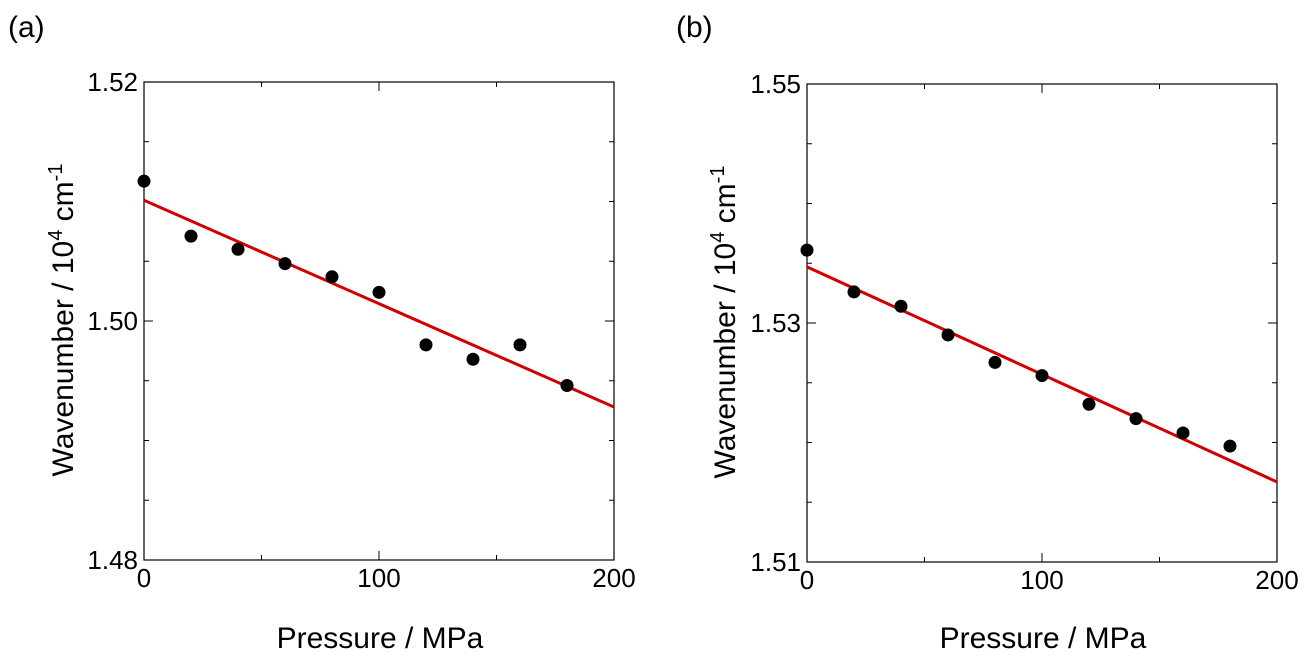 The image size is (1303, 659). I want to click on panel-label: (b), so click(694, 27).